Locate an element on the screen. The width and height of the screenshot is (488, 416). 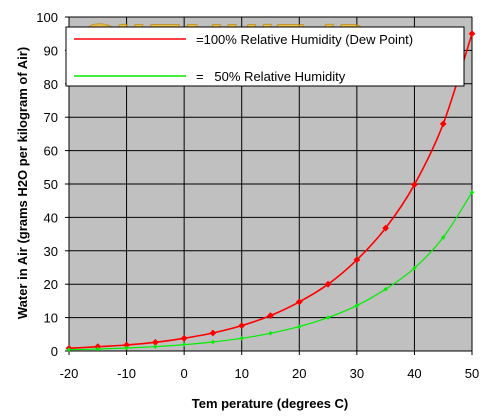
y-axis-tick-labels: 0 10 20 30 40 50 60 70 80 90 100 is located at coordinates (47, 184).